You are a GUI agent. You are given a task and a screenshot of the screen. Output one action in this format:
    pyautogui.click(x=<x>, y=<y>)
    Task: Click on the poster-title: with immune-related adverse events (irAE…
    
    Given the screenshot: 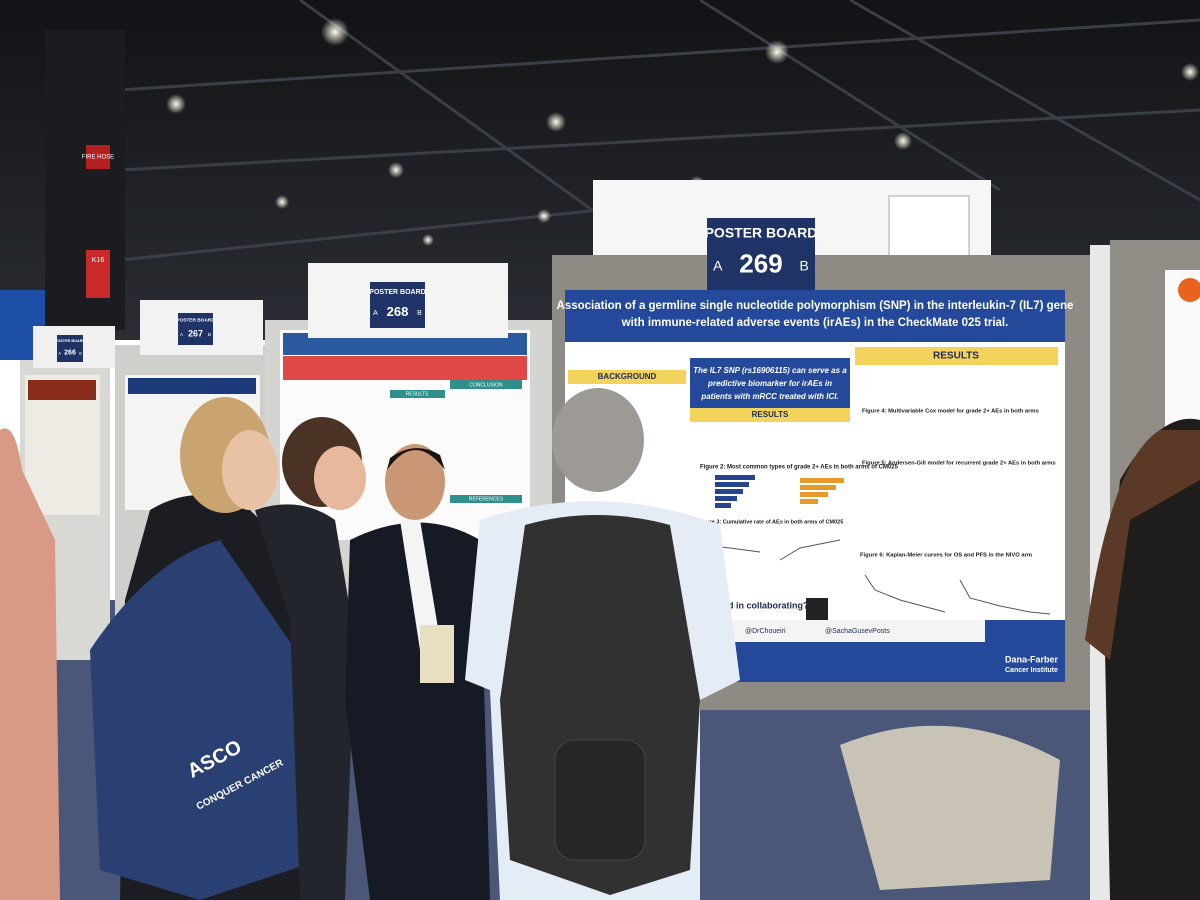 What is the action you would take?
    pyautogui.click(x=815, y=323)
    